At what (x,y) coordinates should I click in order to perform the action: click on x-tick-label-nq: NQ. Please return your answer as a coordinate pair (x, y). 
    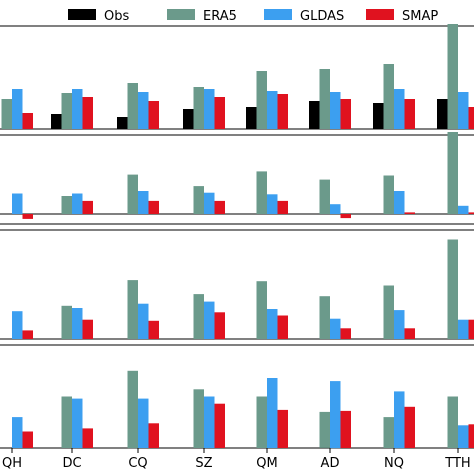
    Looking at the image, I should click on (394, 463).